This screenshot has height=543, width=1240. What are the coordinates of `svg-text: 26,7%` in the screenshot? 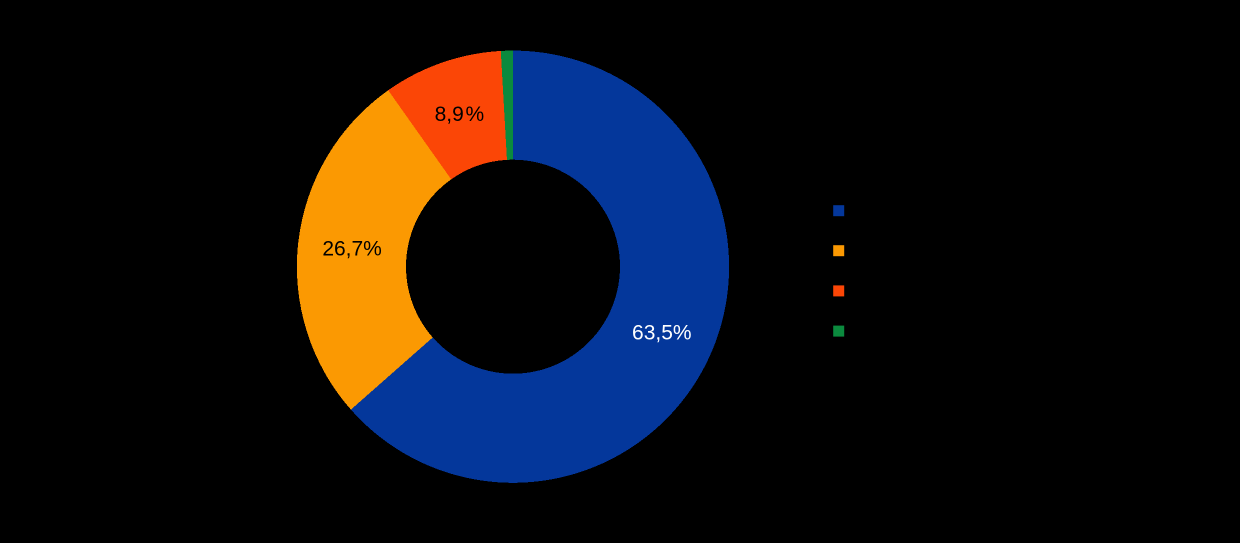 It's located at (352, 248).